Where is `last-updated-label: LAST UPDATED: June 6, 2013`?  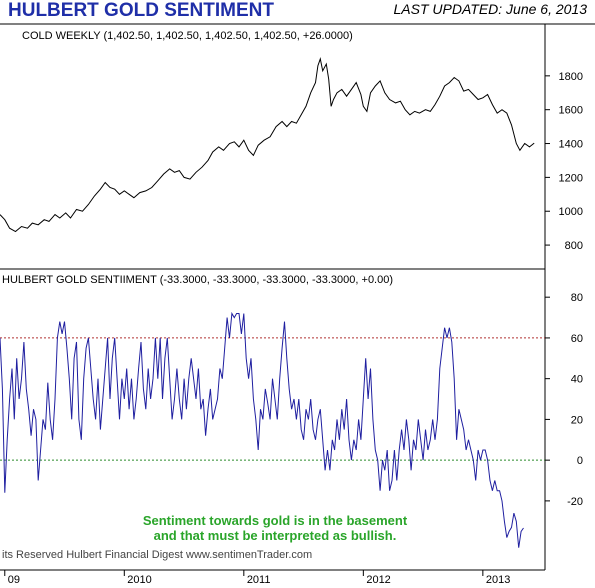 last-updated-label: LAST UPDATED: June 6, 2013 is located at coordinates (491, 9).